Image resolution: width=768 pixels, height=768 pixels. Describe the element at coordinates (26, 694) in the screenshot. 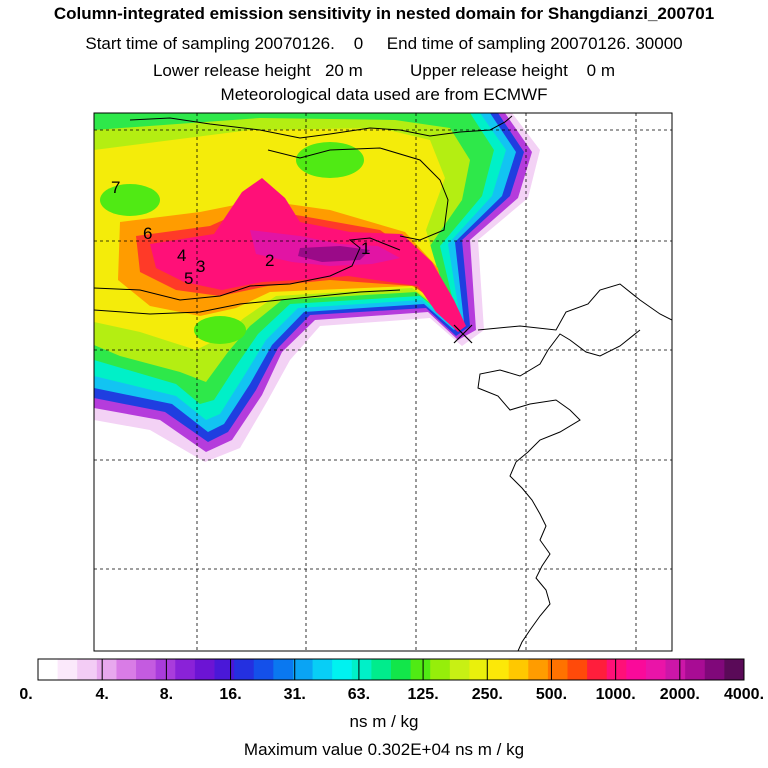

I see `colorbar-tick-label: 0.` at that location.